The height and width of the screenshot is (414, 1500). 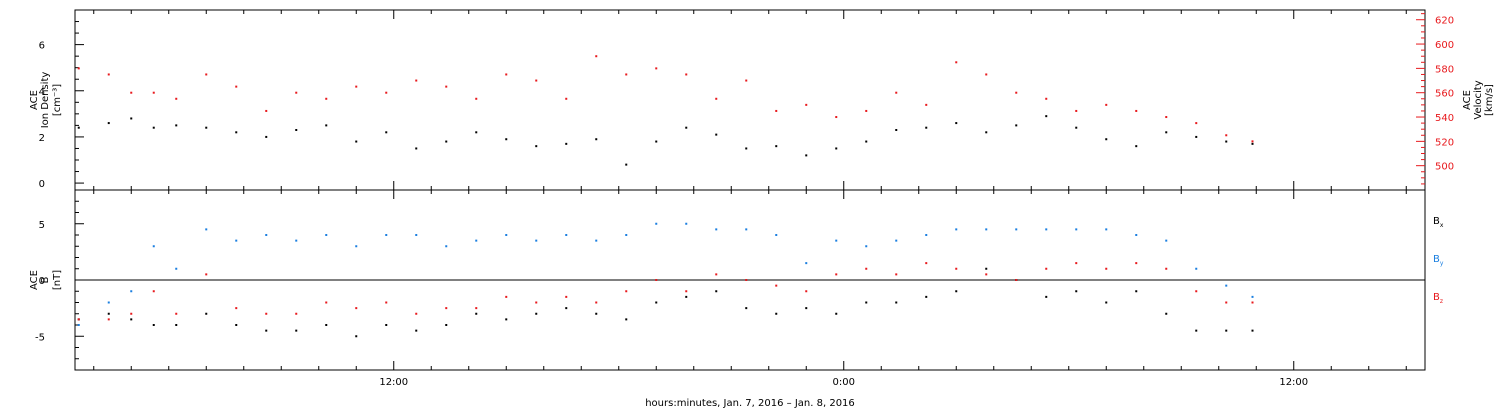 I want to click on top-right-tick-label: 620, so click(x=1444, y=21).